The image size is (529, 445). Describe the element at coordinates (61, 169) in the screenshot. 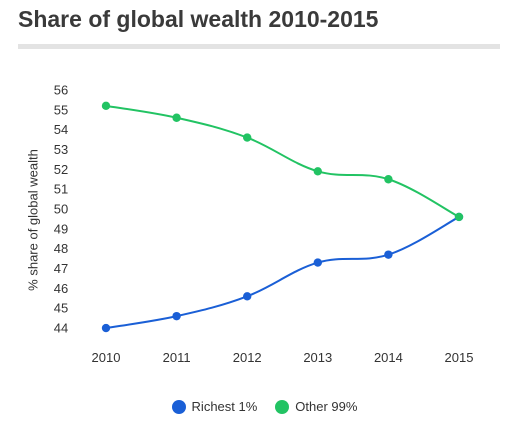

I see `y-tick-label: 52` at that location.